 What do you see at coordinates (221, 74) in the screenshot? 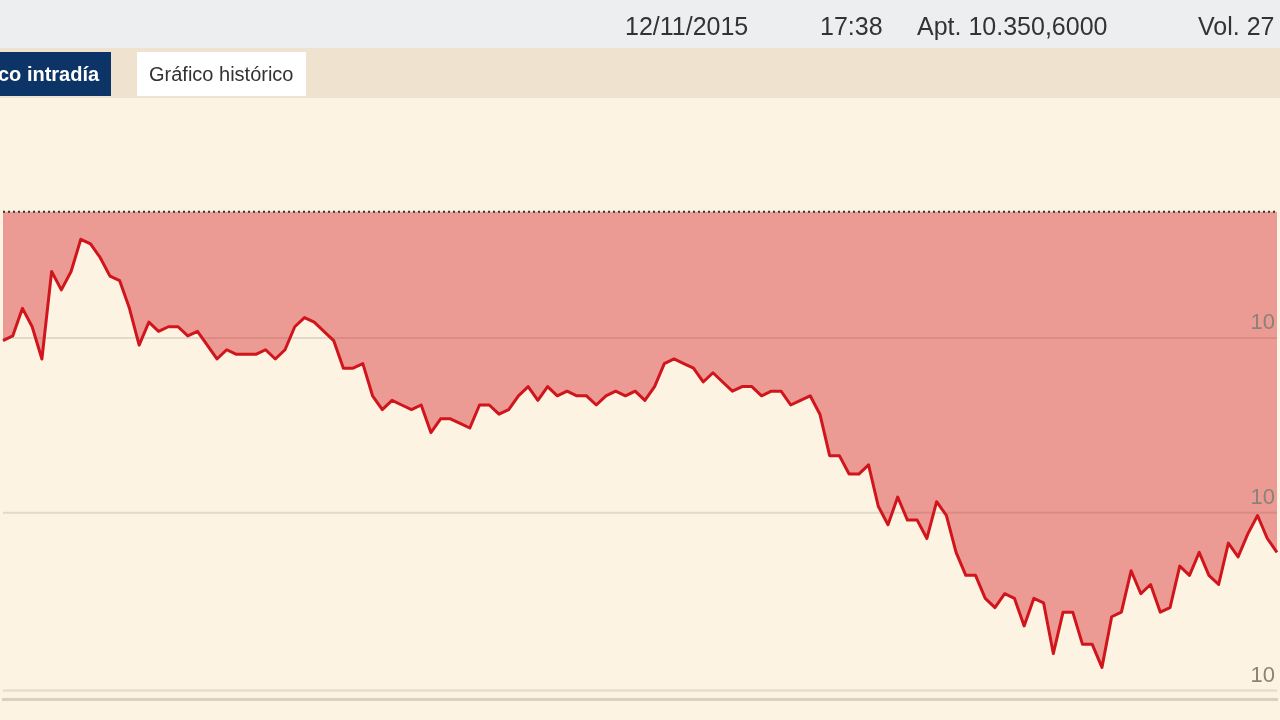
I see `text: Gráfico histórico` at bounding box center [221, 74].